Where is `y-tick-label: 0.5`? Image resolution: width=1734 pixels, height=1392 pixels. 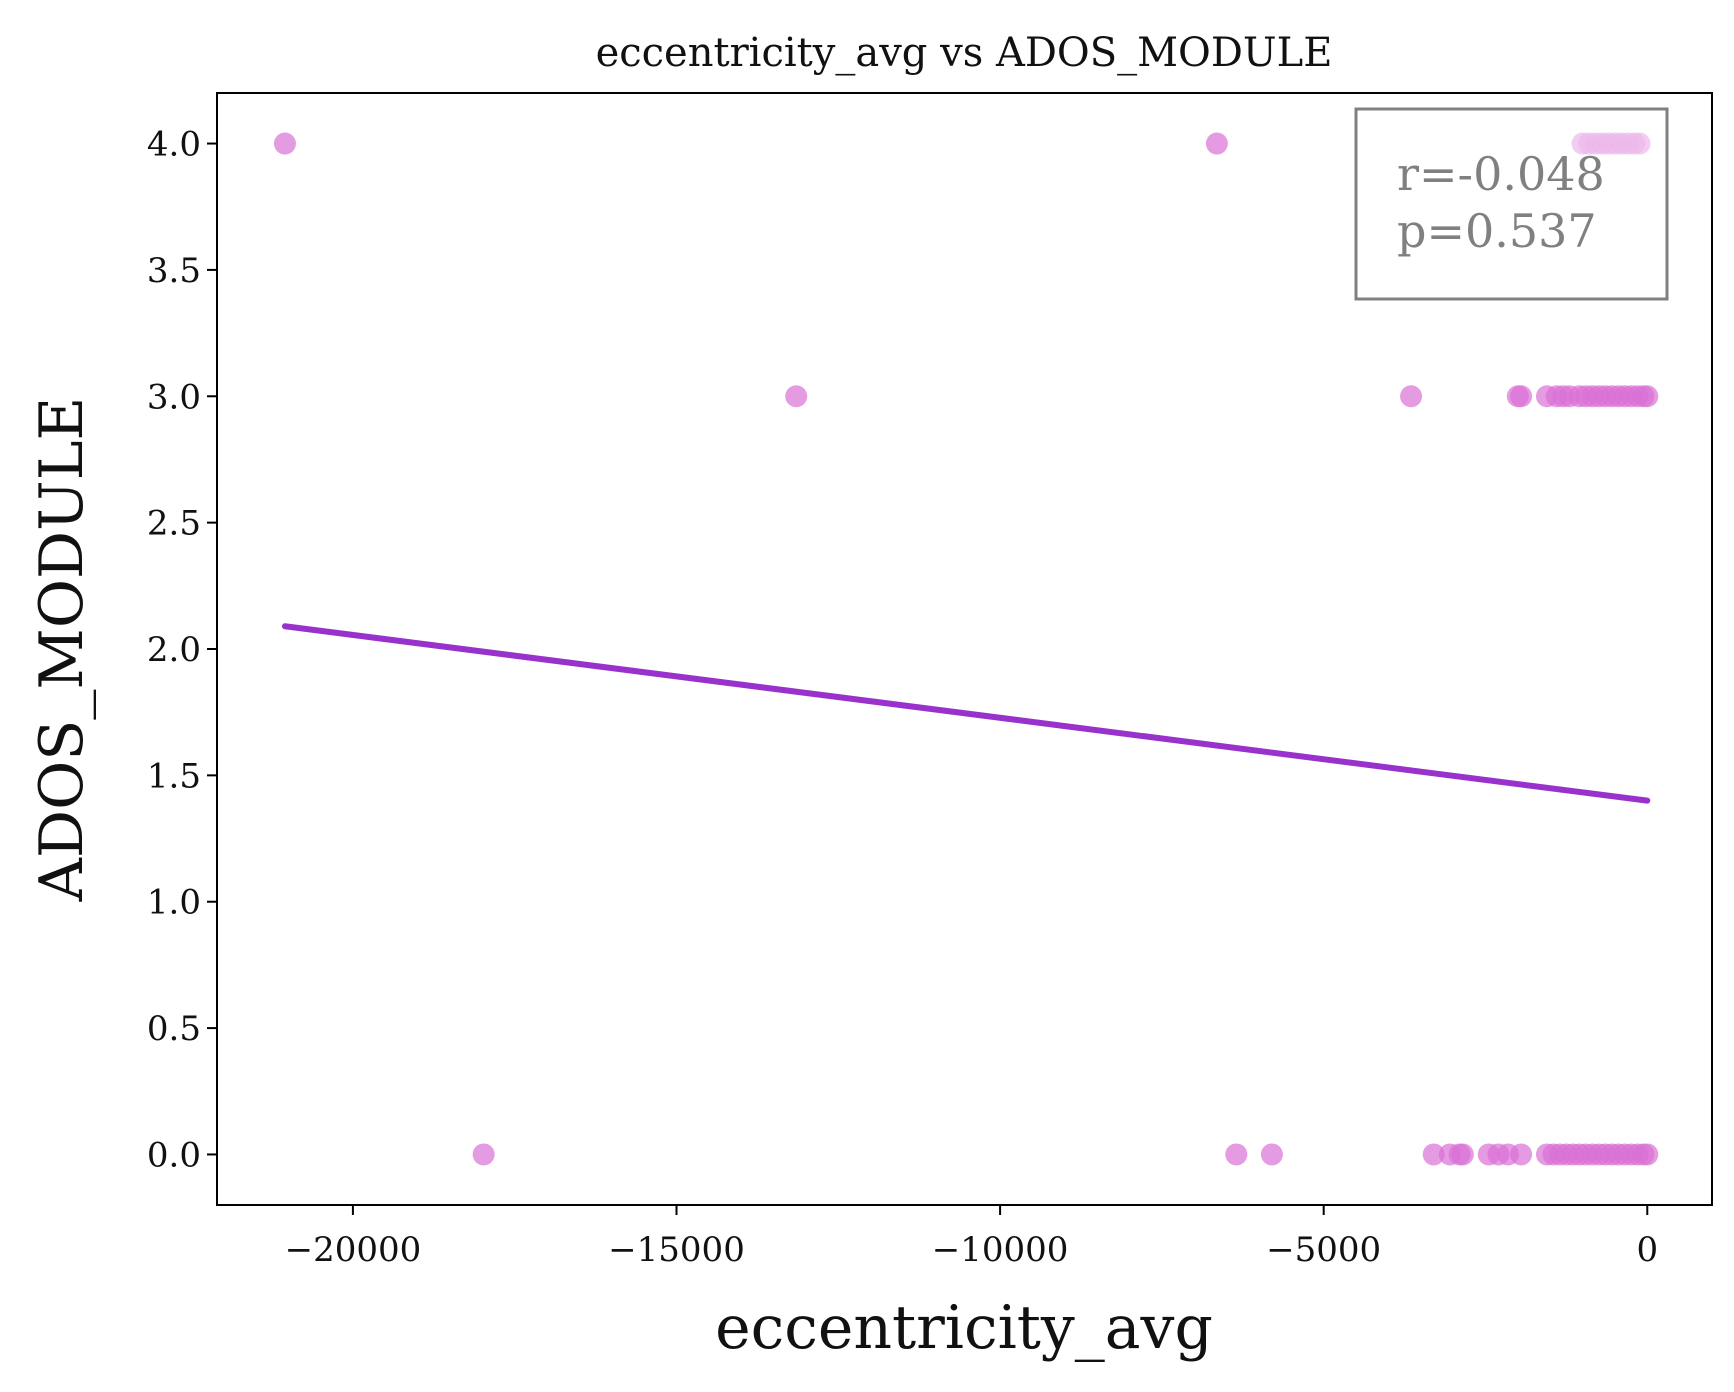 y-tick-label: 0.5 is located at coordinates (174, 1029).